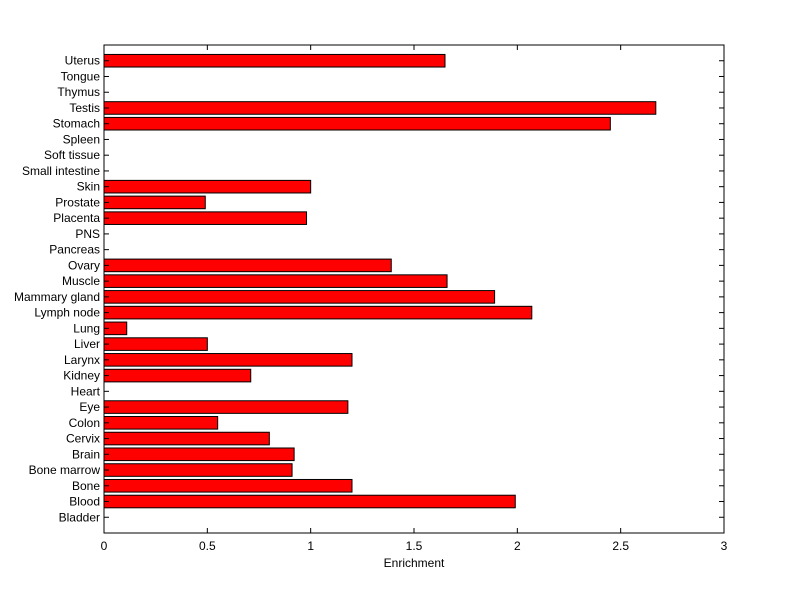  What do you see at coordinates (88, 187) in the screenshot?
I see `y-tick-label: Skin` at bounding box center [88, 187].